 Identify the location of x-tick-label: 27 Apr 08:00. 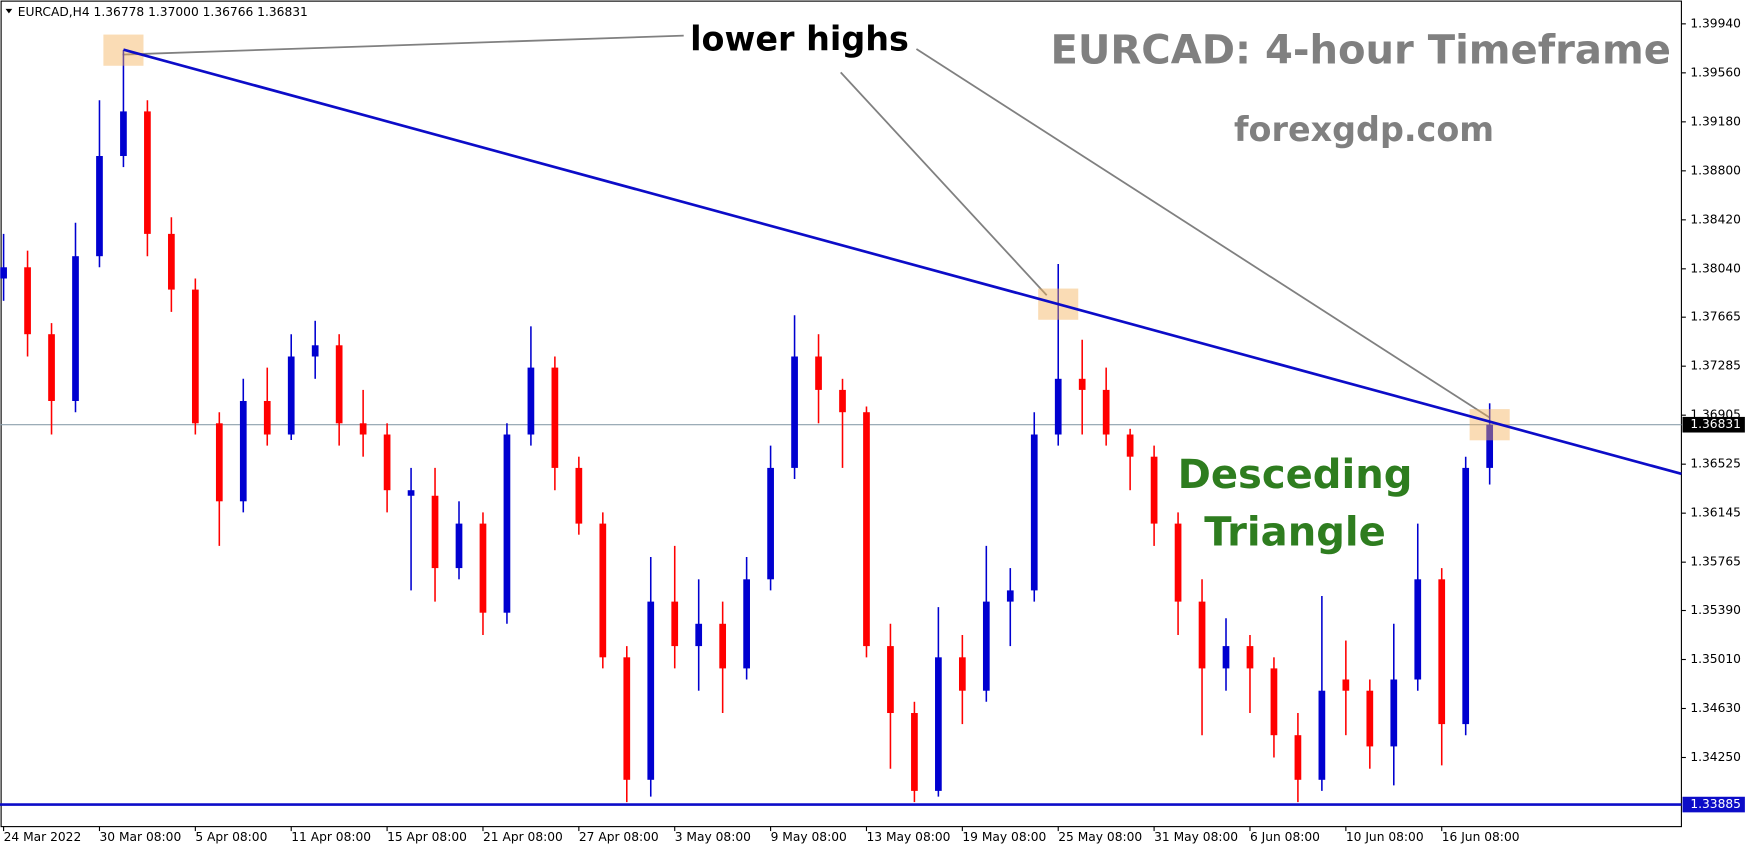
(619, 837).